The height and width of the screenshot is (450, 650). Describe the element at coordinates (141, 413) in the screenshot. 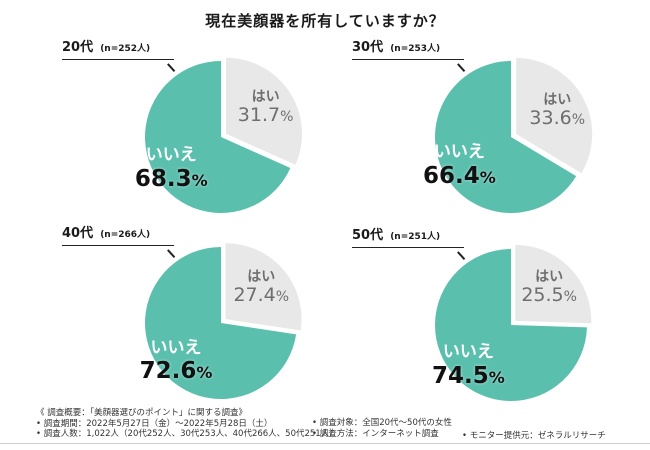

I see `footer-line: 《 調査概要：「美顔器選びのポイント」に関する調査》` at that location.